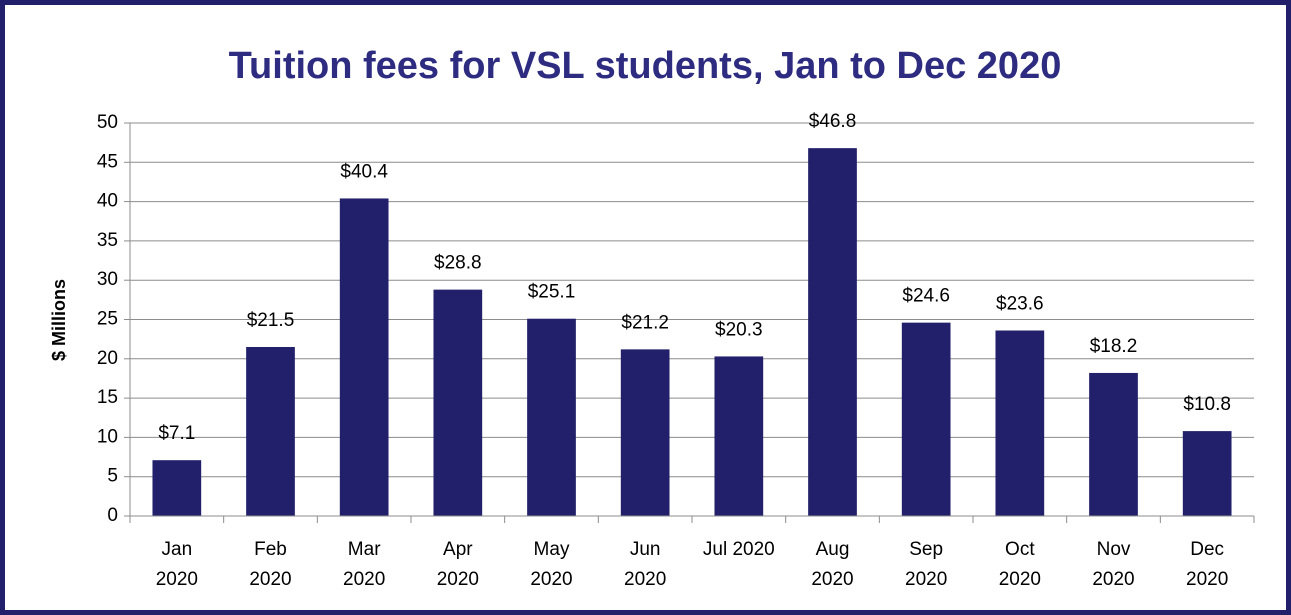  What do you see at coordinates (926, 296) in the screenshot?
I see `data-label: $24.6` at bounding box center [926, 296].